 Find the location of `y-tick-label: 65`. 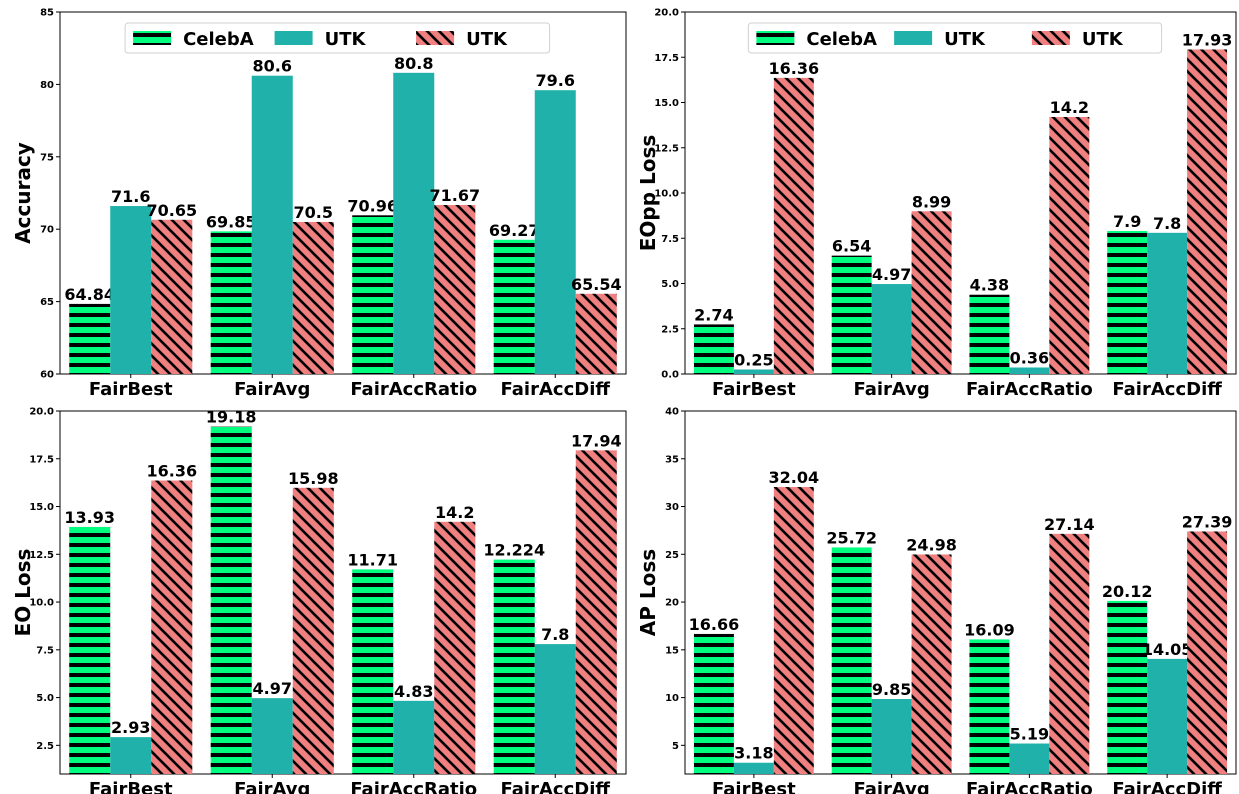

y-tick-label: 65 is located at coordinates (47, 302).